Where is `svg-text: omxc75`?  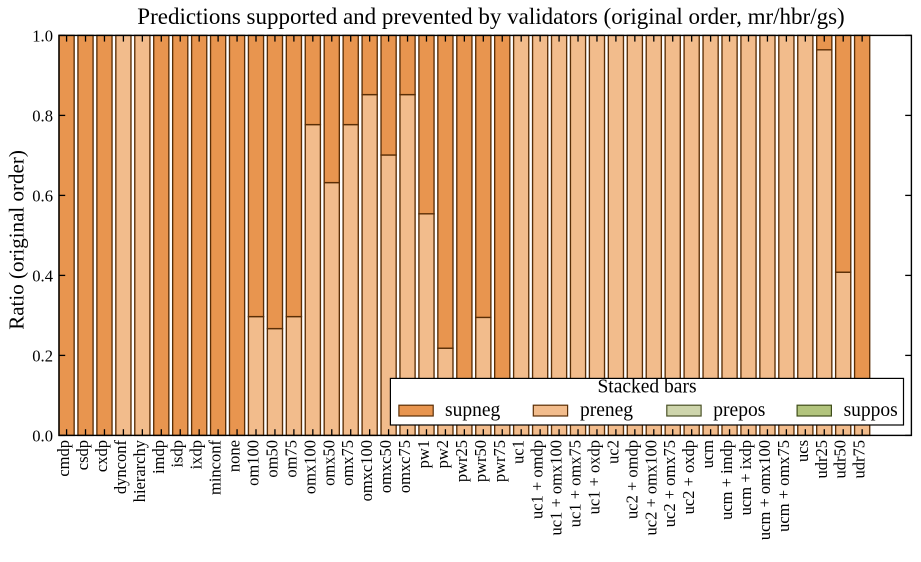 svg-text: omxc75 is located at coordinates (404, 466).